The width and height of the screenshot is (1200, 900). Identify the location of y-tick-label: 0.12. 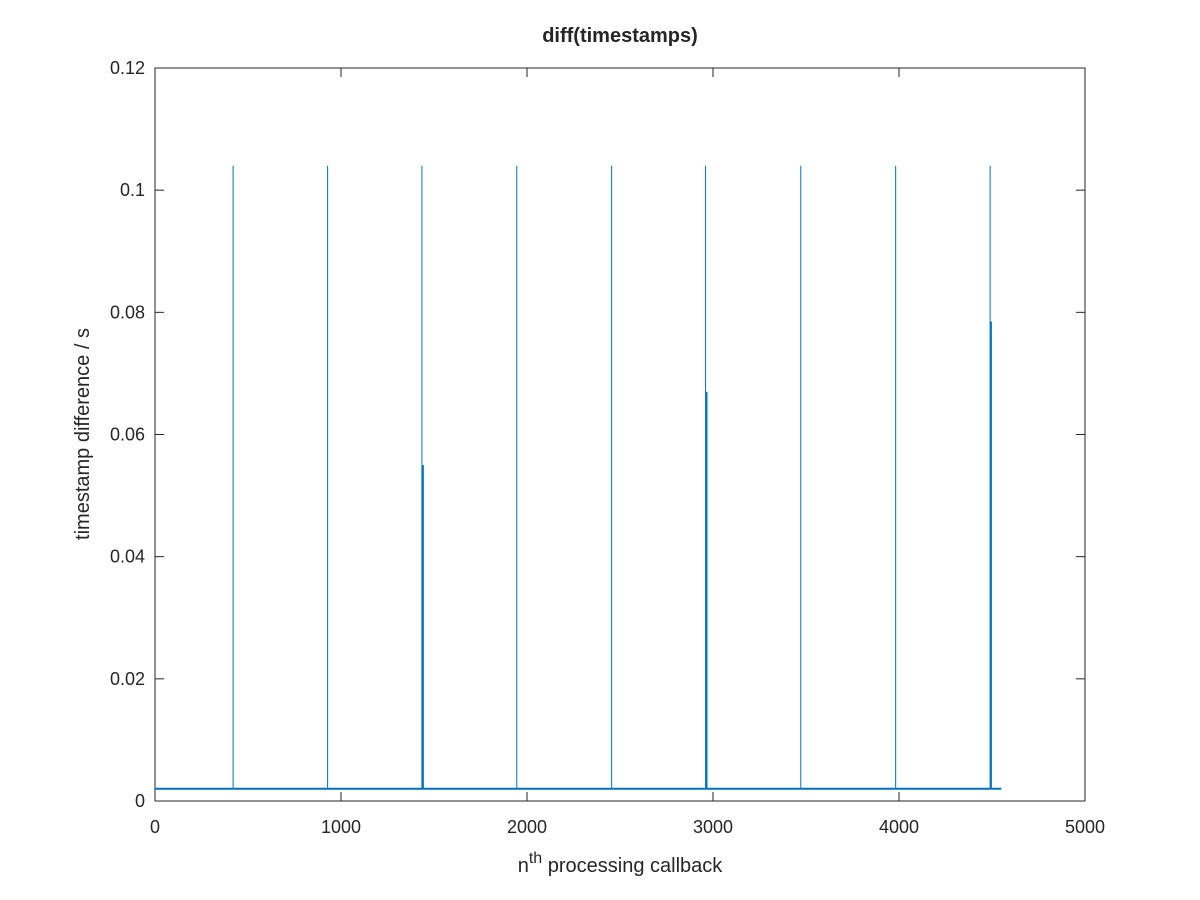
(127, 68).